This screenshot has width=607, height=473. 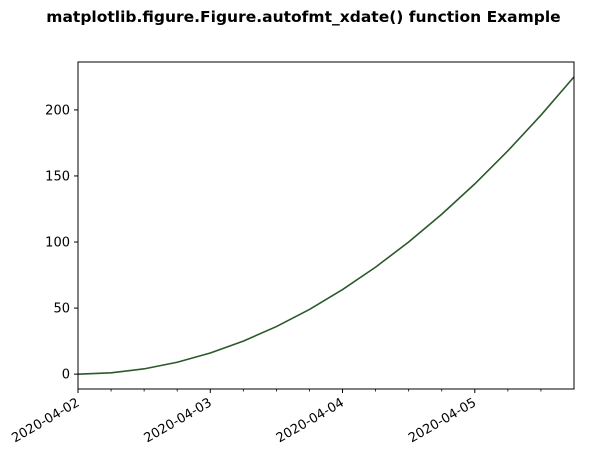 I want to click on x-tick-label: 2020-04-04, so click(x=310, y=420).